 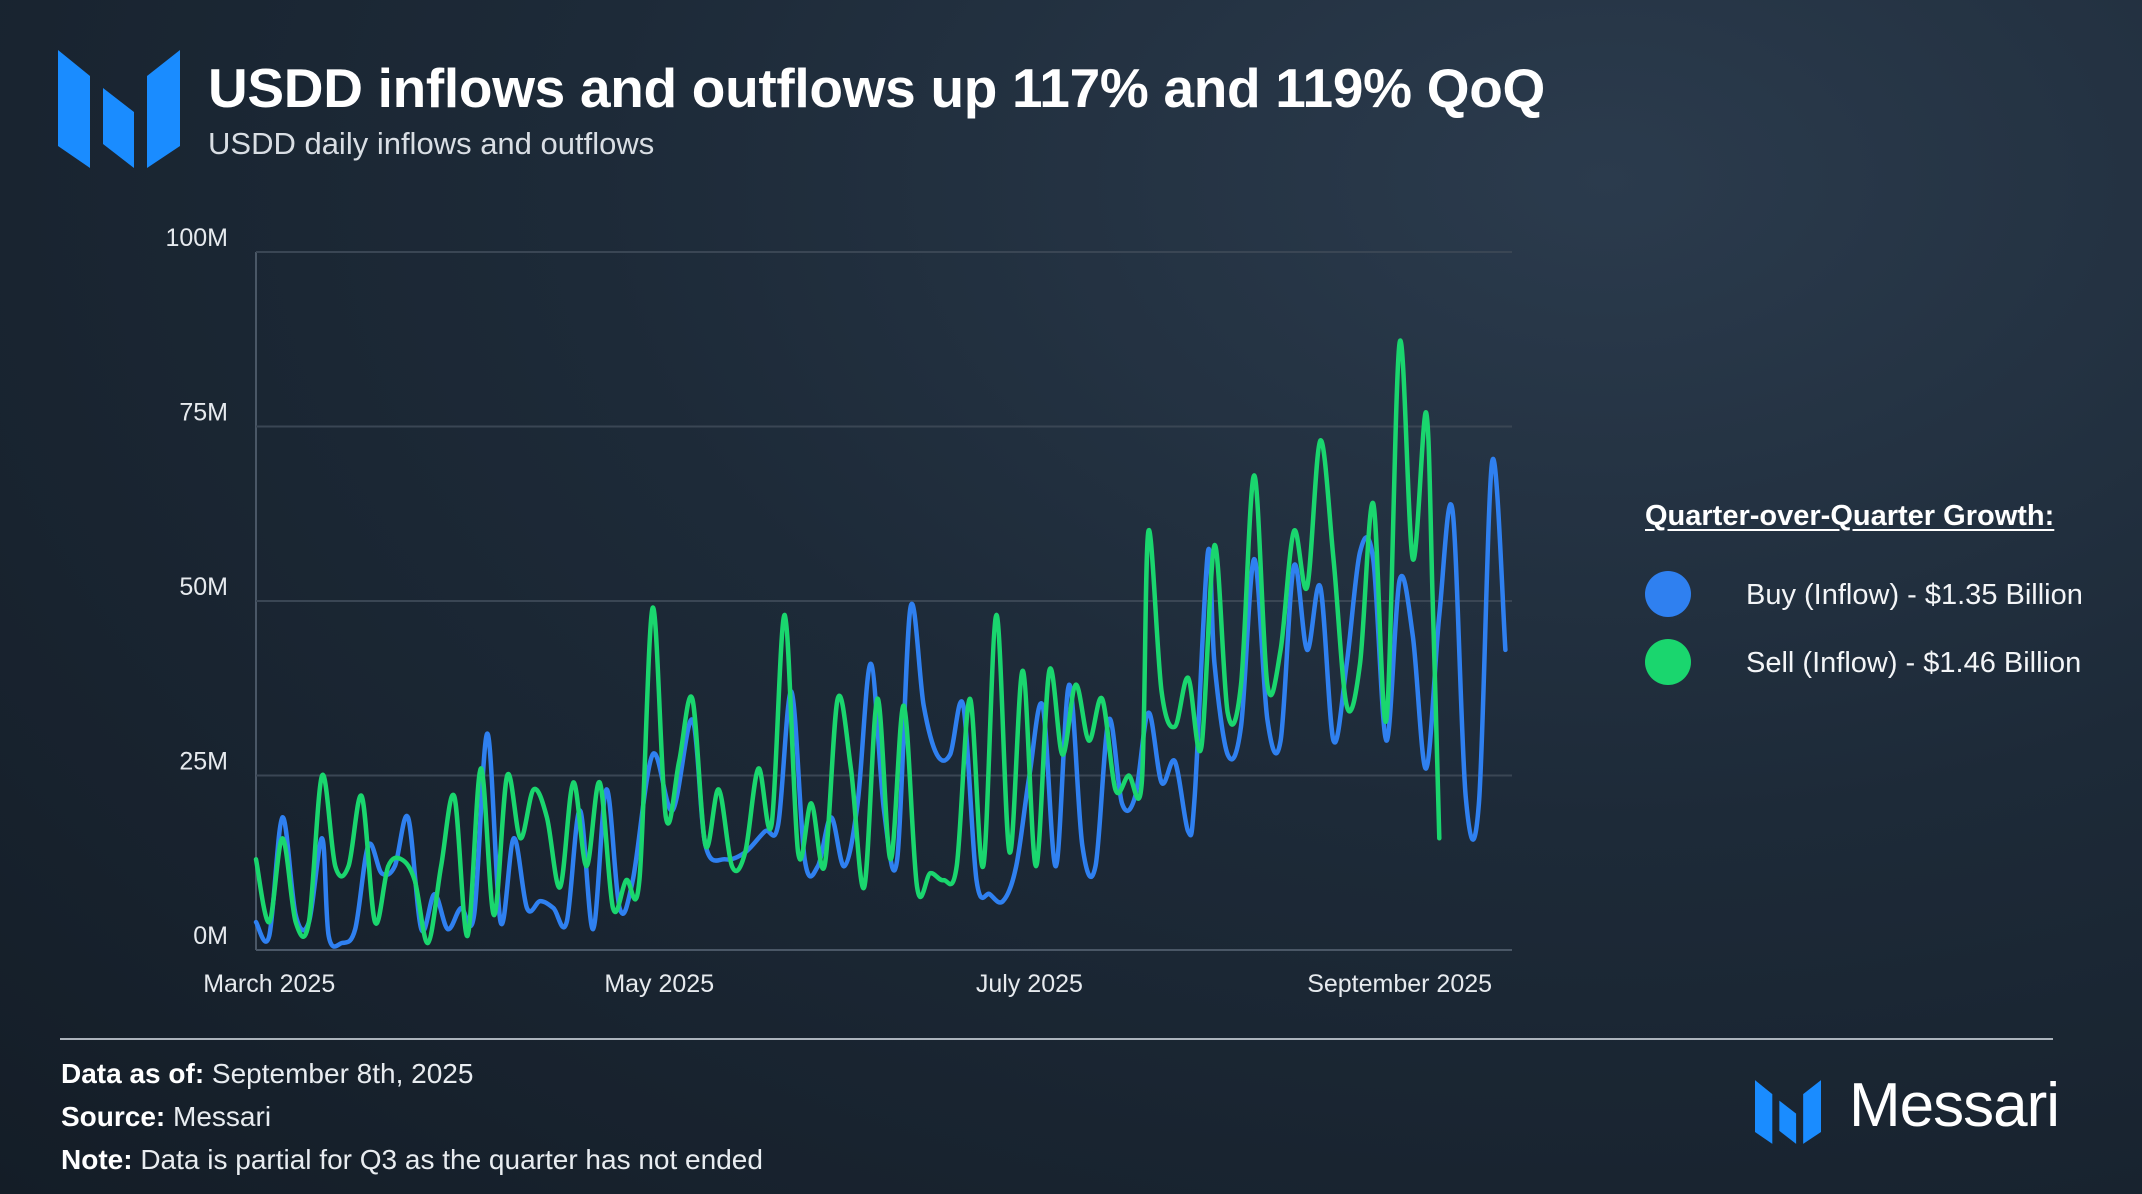 What do you see at coordinates (1914, 663) in the screenshot?
I see `legend-label-sell: Sell (Inflow) - $1.46 Billion` at bounding box center [1914, 663].